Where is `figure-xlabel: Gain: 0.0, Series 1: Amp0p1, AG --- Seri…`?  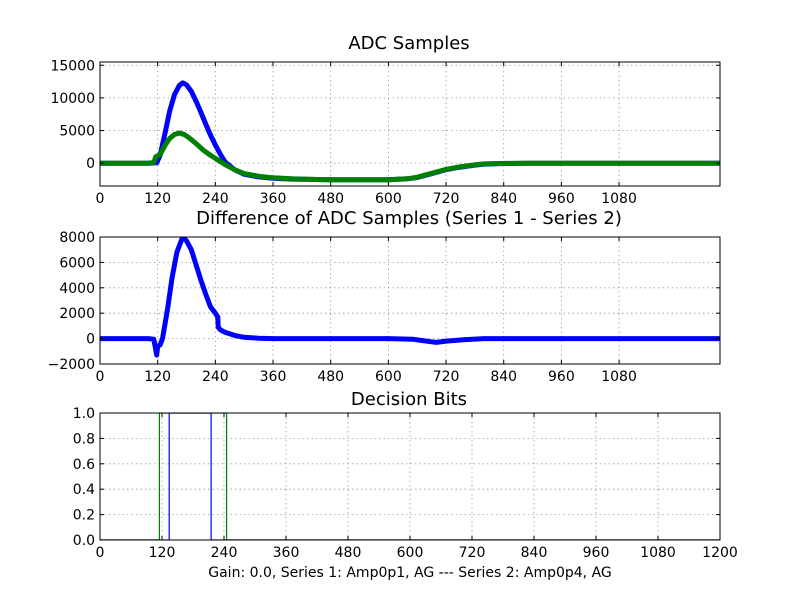 figure-xlabel: Gain: 0.0, Series 1: Amp0p1, AG --- Seri… is located at coordinates (410, 573).